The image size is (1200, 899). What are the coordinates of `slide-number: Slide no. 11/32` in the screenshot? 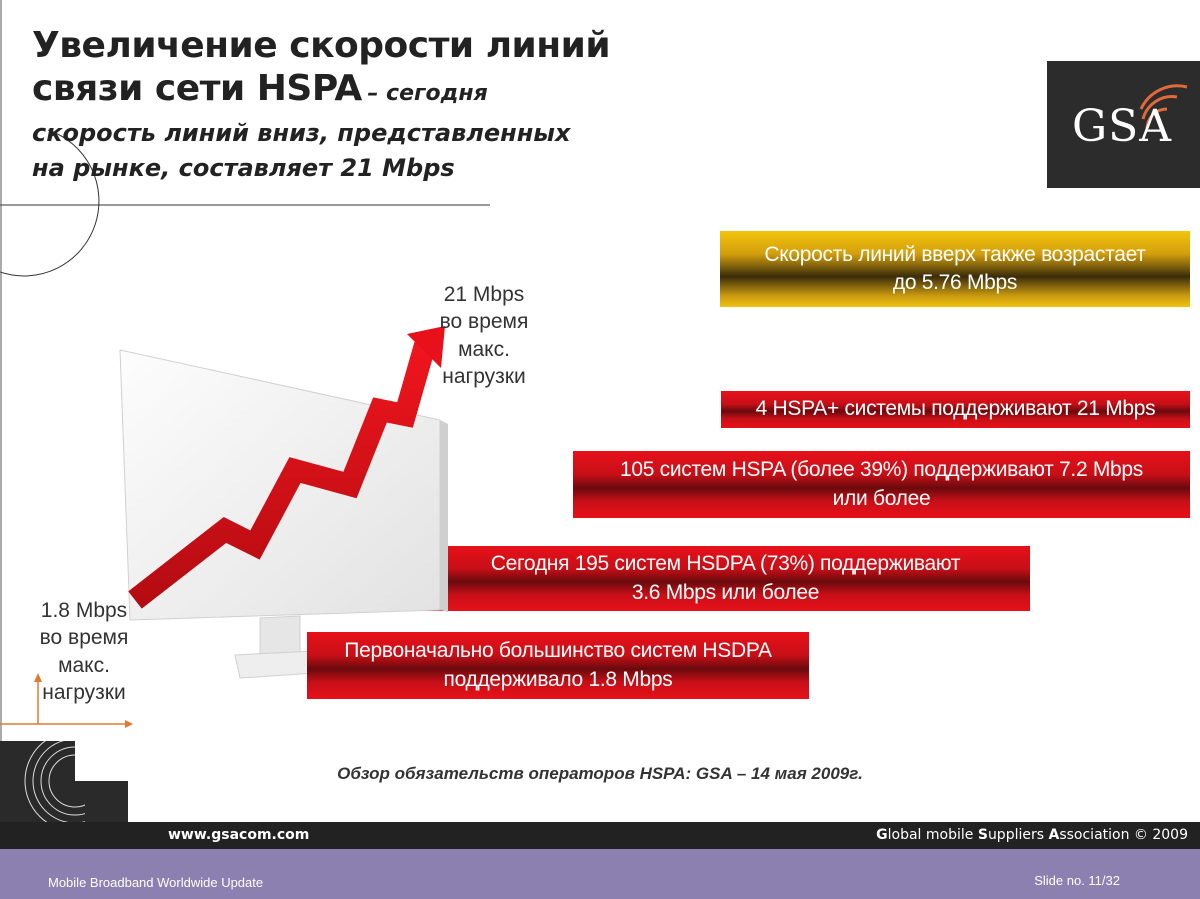 It's located at (1077, 880).